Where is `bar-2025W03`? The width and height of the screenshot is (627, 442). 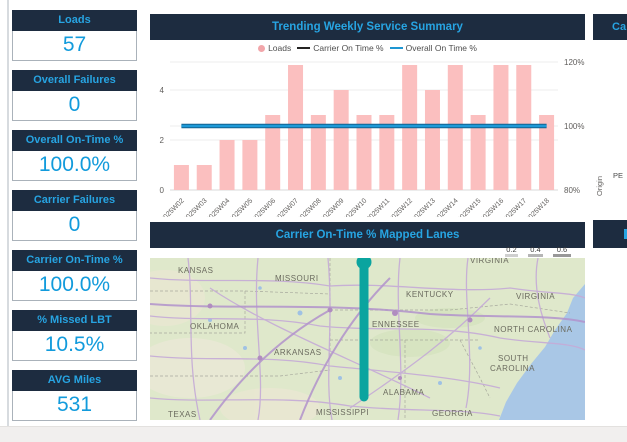
bar-2025W03 is located at coordinates (204, 177).